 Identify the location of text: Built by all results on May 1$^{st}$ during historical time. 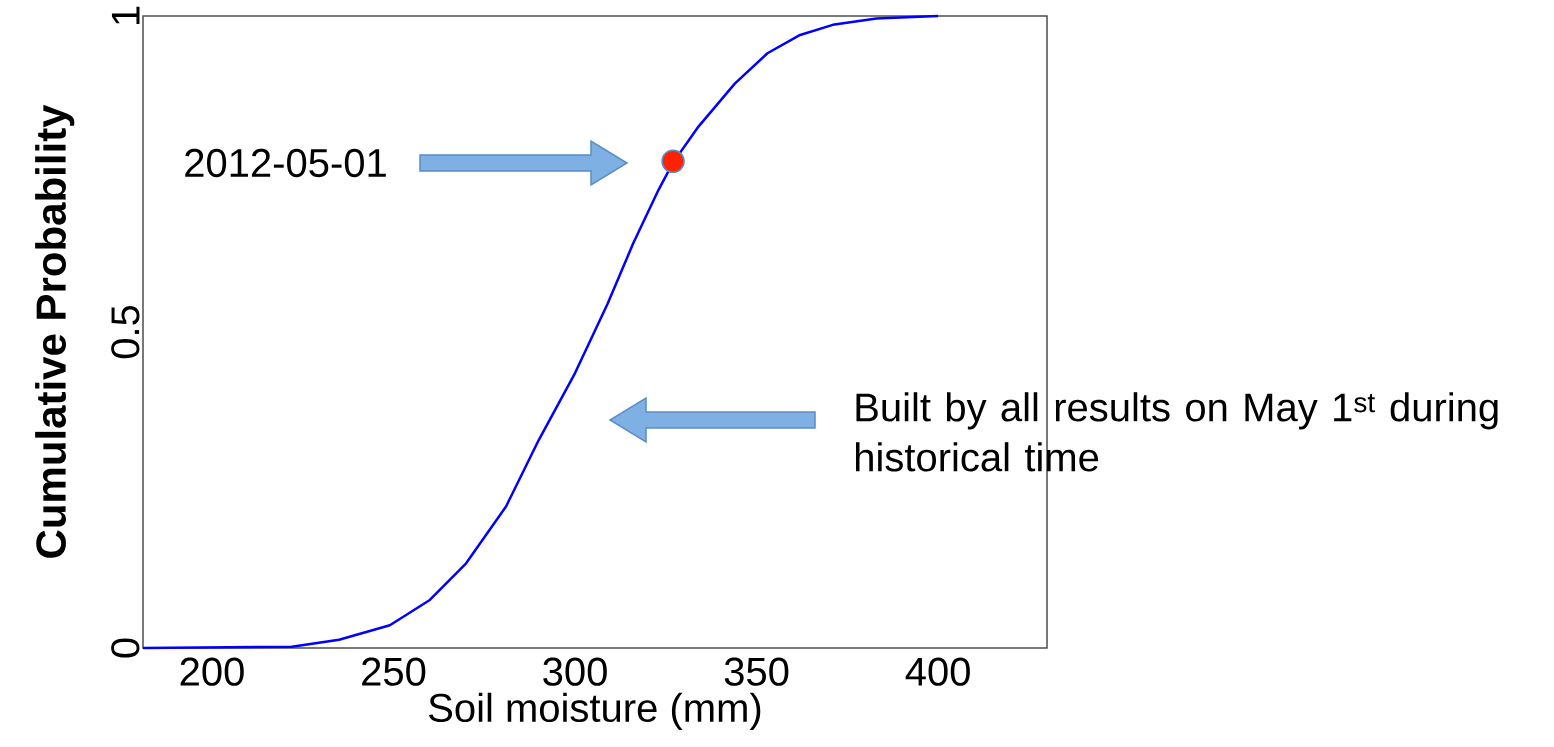
(1176, 432).